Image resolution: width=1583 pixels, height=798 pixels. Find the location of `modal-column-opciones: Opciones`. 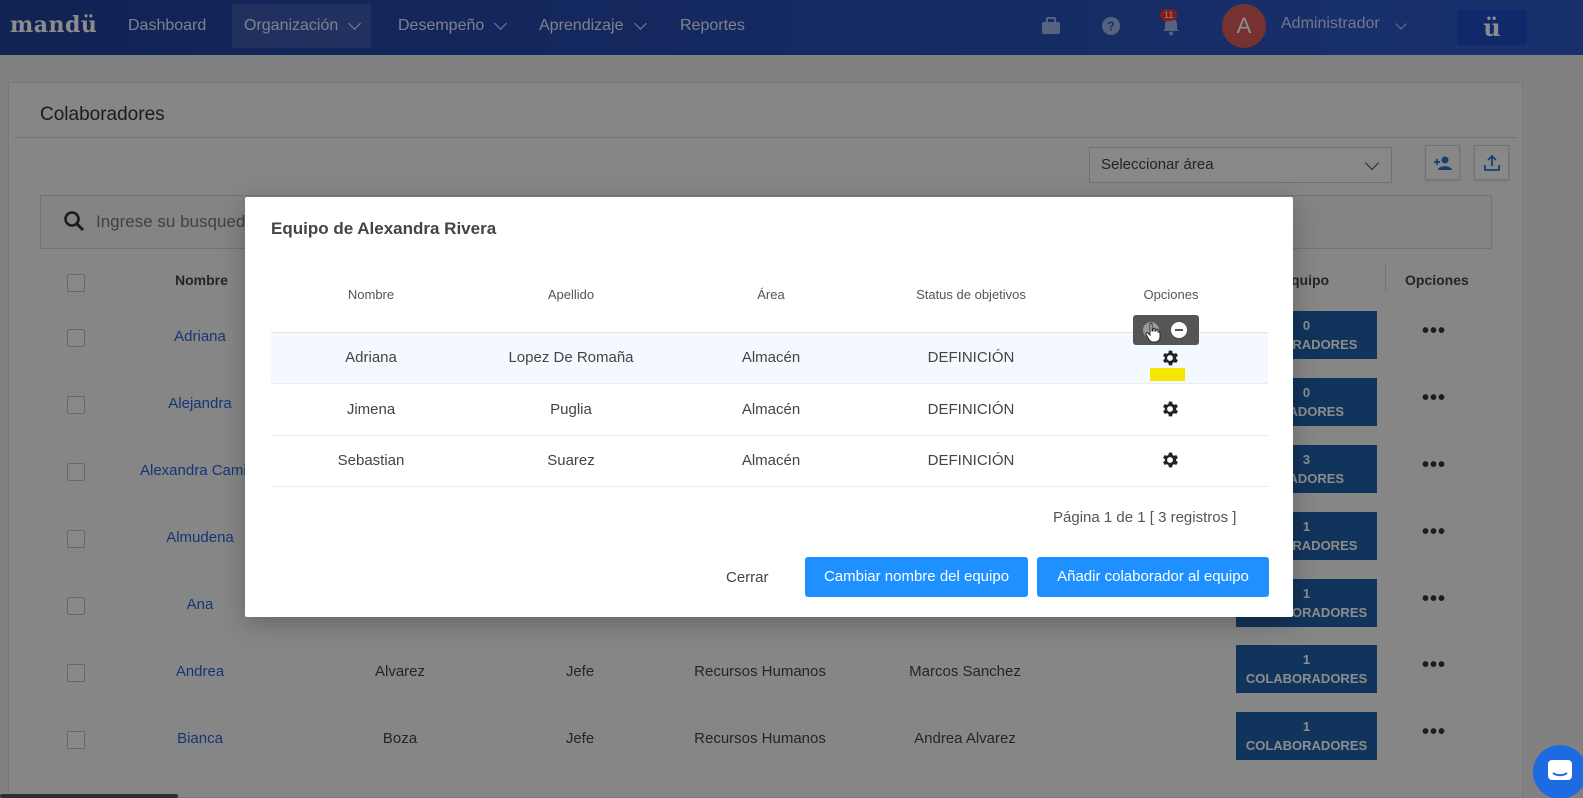

modal-column-opciones: Opciones is located at coordinates (1171, 294).